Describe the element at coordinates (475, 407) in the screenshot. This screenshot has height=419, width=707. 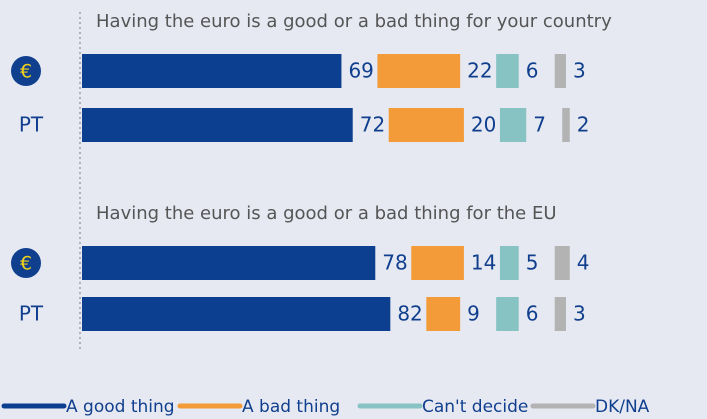
I see `legend-label: Can't decide` at that location.